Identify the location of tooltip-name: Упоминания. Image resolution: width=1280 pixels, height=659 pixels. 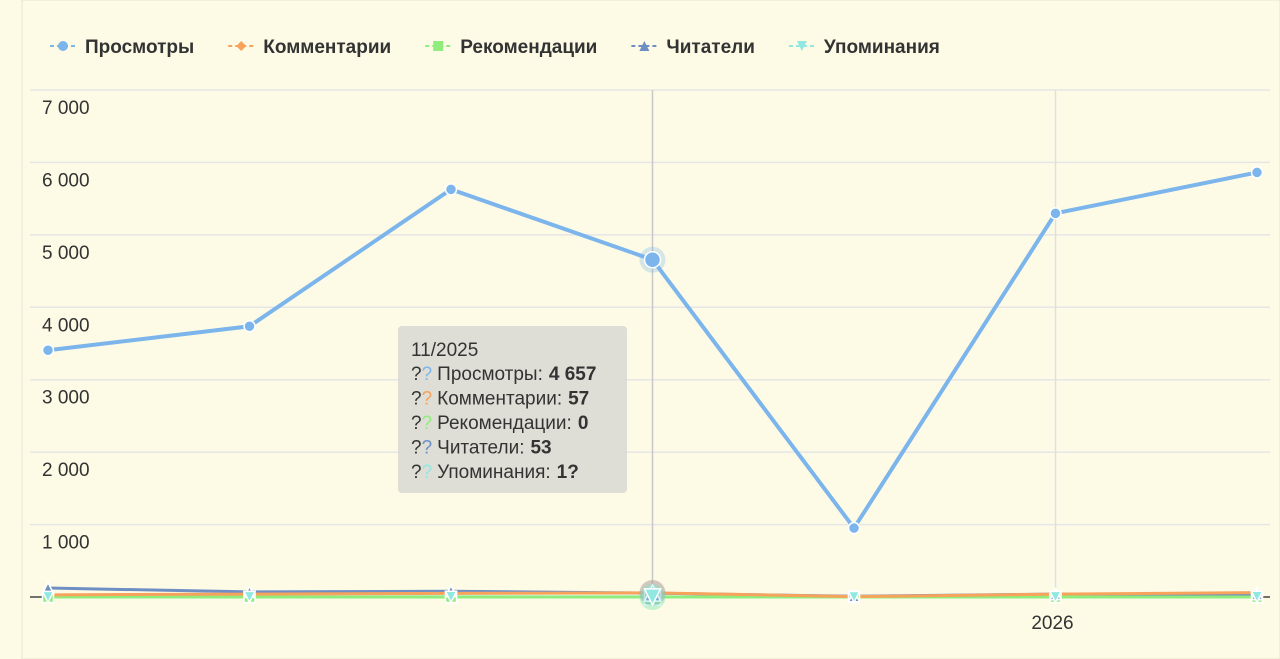
(491, 472).